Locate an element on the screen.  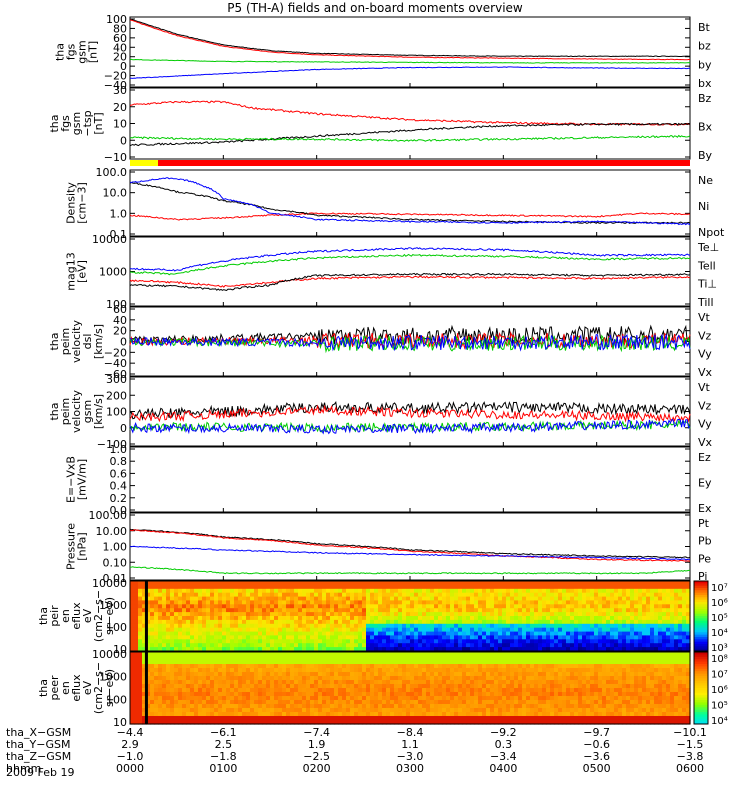
legend-label: Bx is located at coordinates (705, 127).